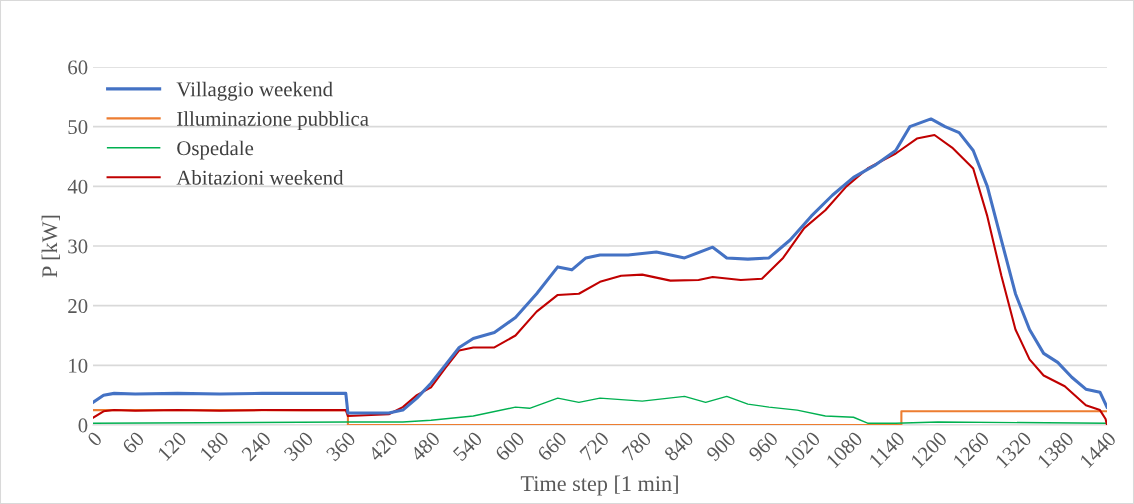  What do you see at coordinates (341, 446) in the screenshot?
I see `x-tick-label: 360` at bounding box center [341, 446].